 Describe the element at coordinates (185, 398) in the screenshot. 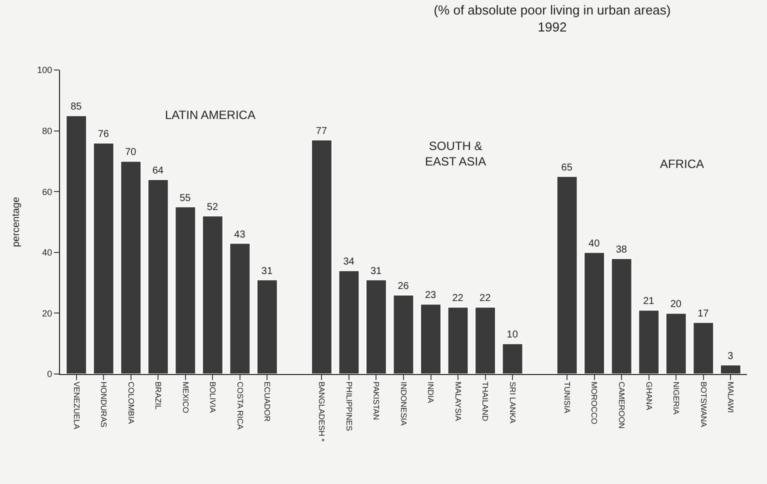

I see `x-tick-label: MEXICO` at that location.